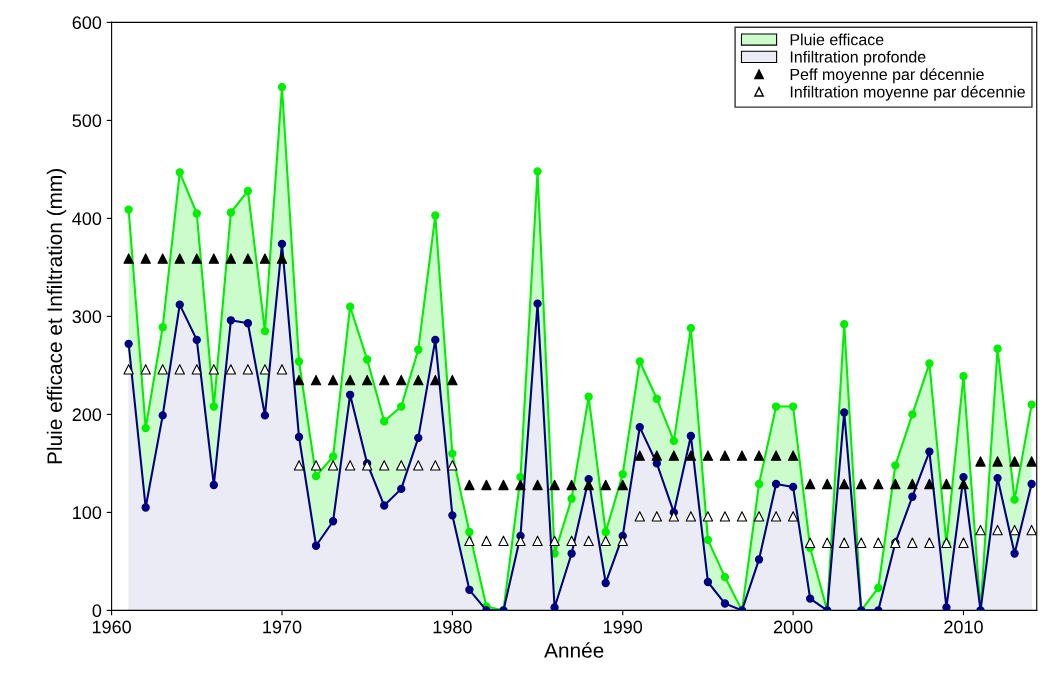 This screenshot has height=700, width=1043. Describe the element at coordinates (574, 650) in the screenshot. I see `x-axis-title: Année` at that location.